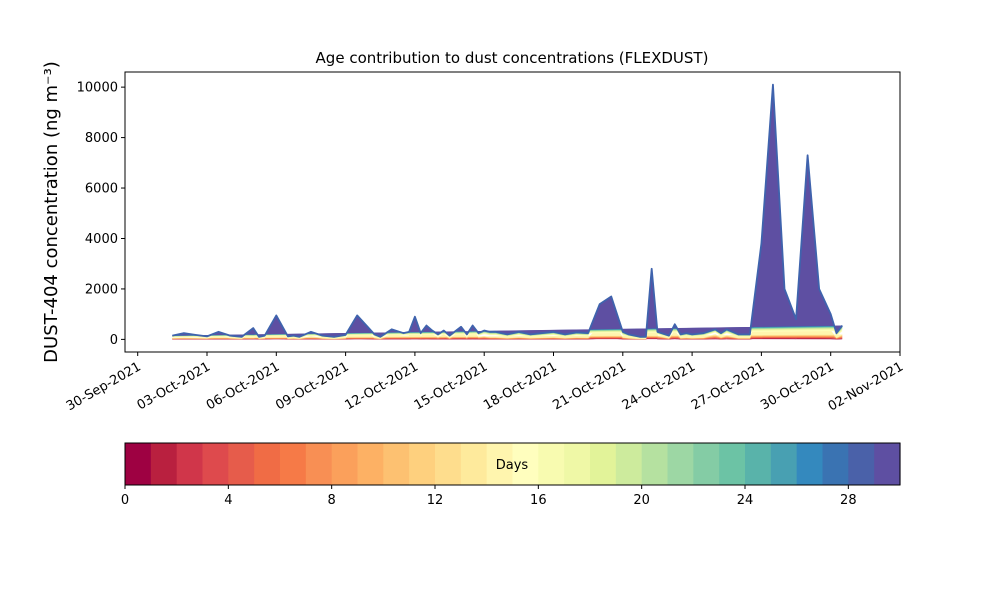  Describe the element at coordinates (435, 500) in the screenshot. I see `colorbar-tick-label: 12` at that location.